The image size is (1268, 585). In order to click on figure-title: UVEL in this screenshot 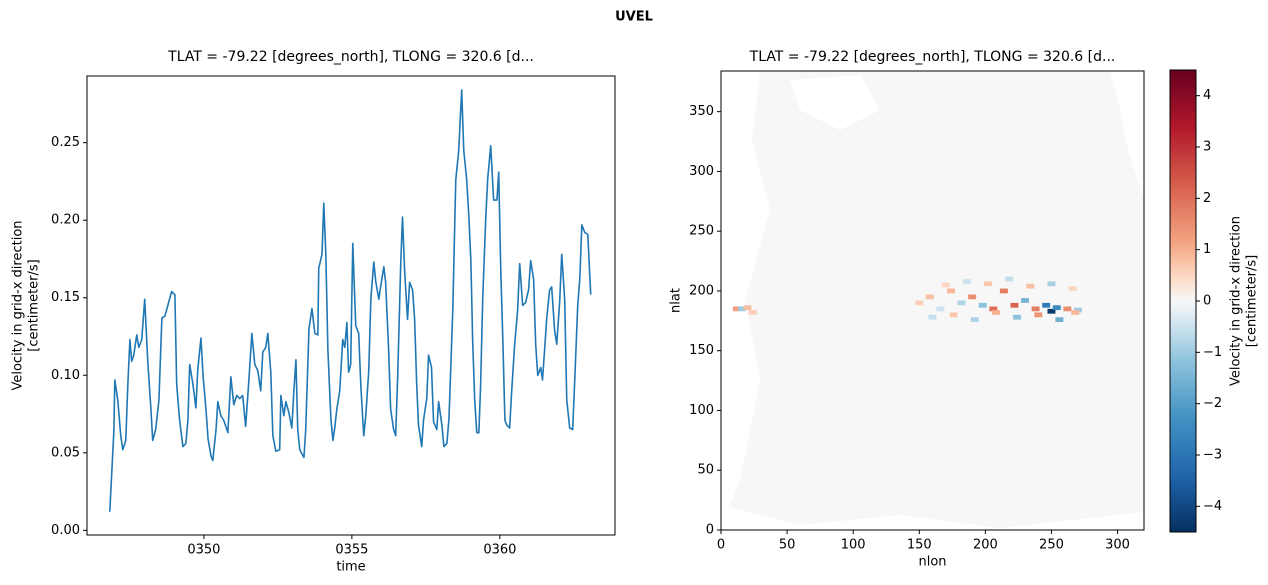, I will do `click(634, 17)`.